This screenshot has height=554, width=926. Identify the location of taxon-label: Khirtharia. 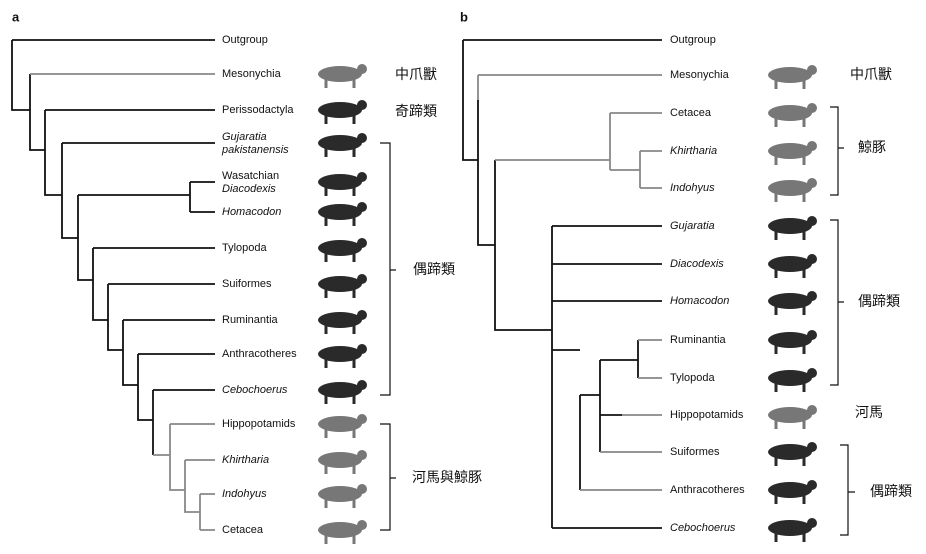
(245, 460).